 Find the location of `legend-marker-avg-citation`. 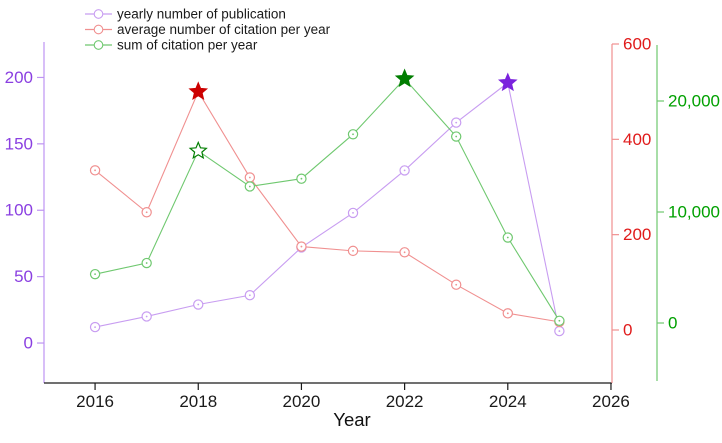

legend-marker-avg-citation is located at coordinates (98, 29).